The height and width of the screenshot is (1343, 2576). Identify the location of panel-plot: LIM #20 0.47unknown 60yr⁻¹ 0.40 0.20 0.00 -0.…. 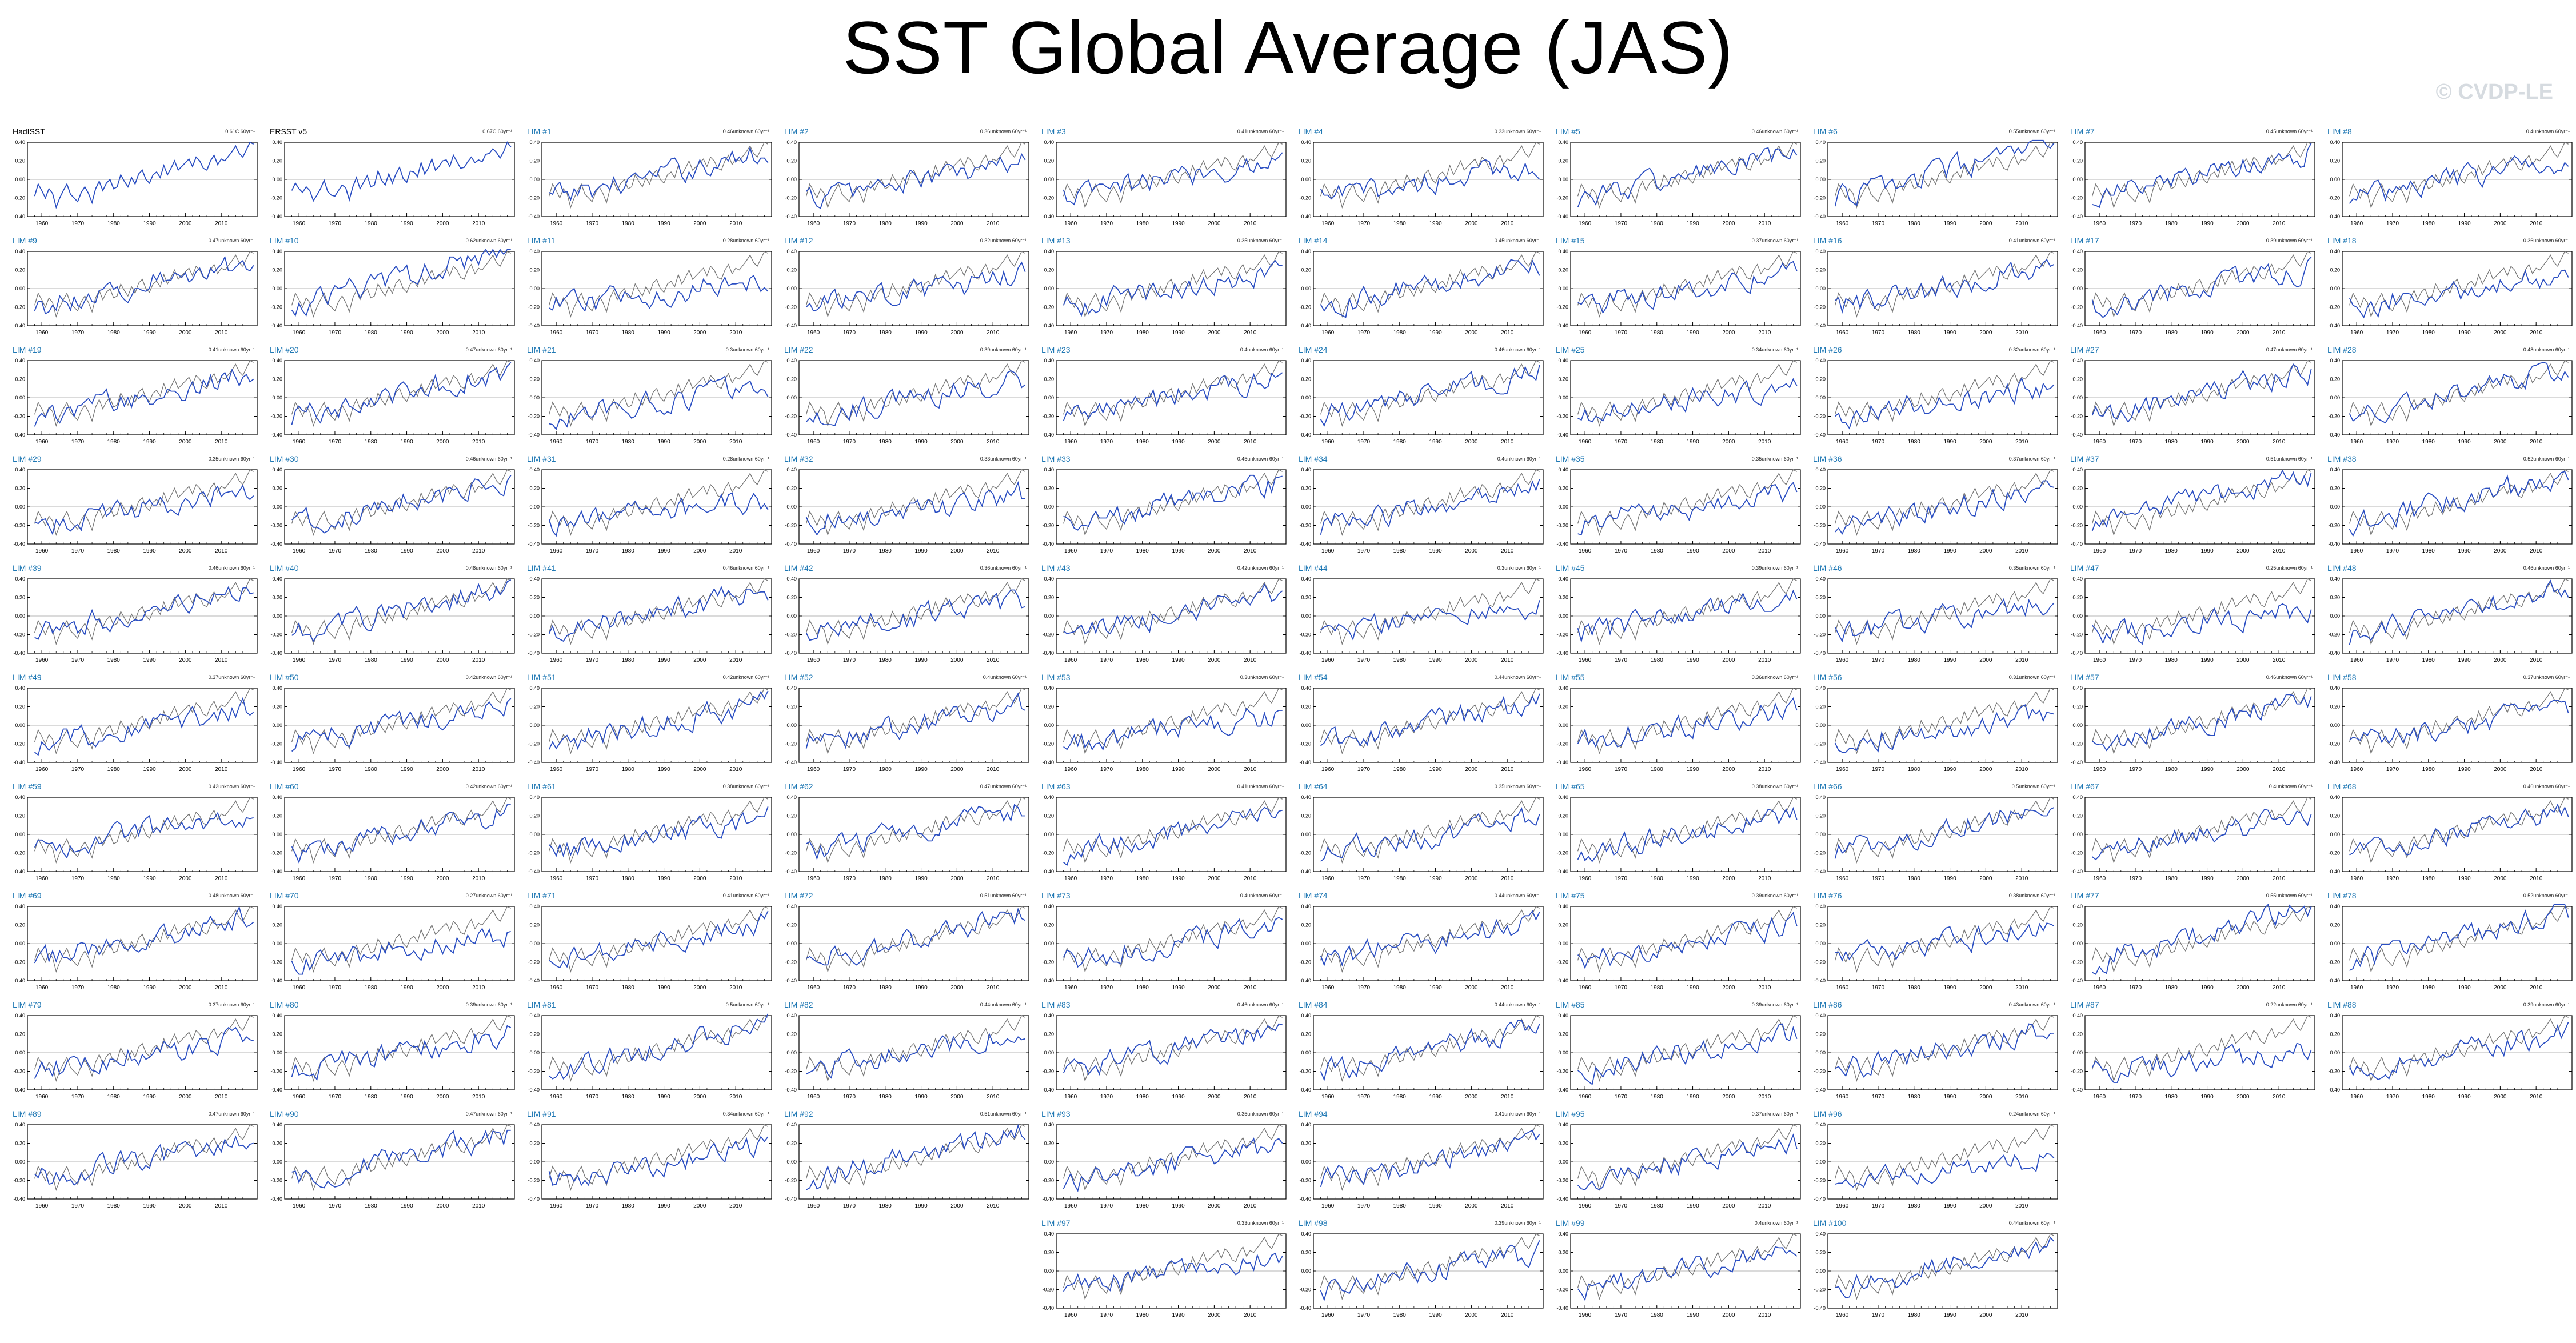
(393, 395).